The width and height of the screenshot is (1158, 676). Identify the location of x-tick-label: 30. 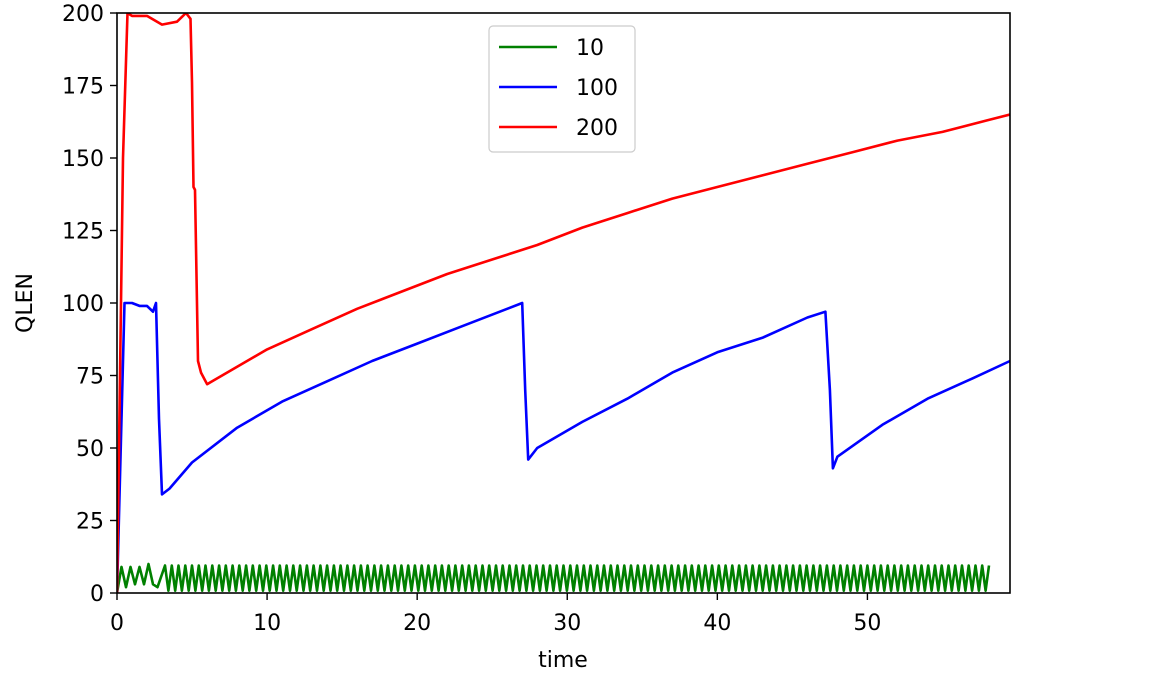
(567, 623).